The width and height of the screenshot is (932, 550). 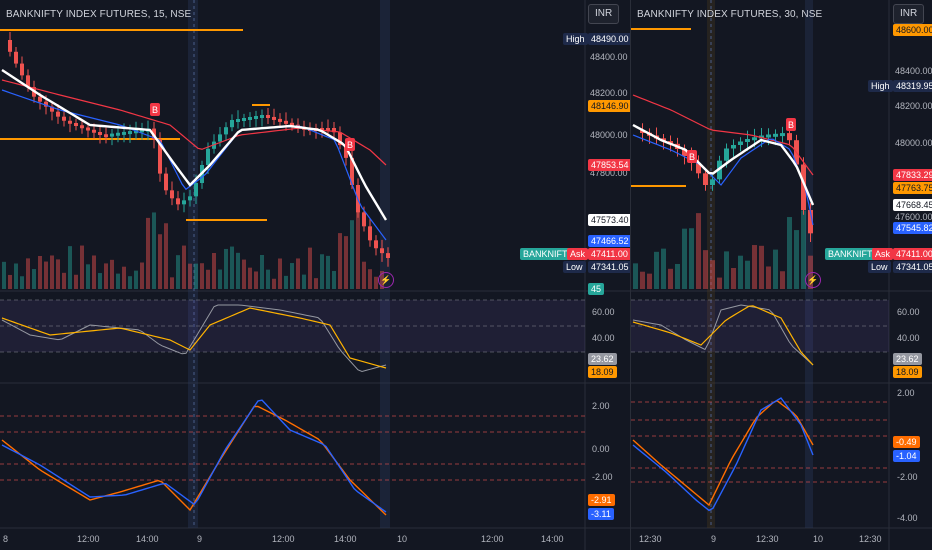 I want to click on osc-signal-line, so click(x=723, y=454).